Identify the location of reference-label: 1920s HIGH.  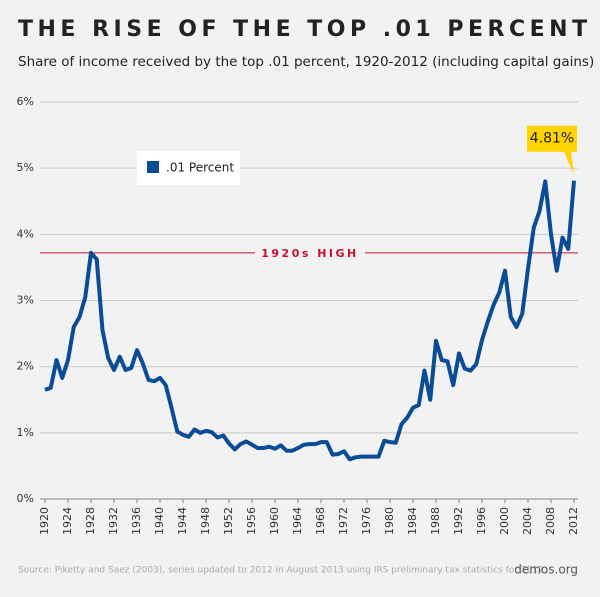
(310, 253).